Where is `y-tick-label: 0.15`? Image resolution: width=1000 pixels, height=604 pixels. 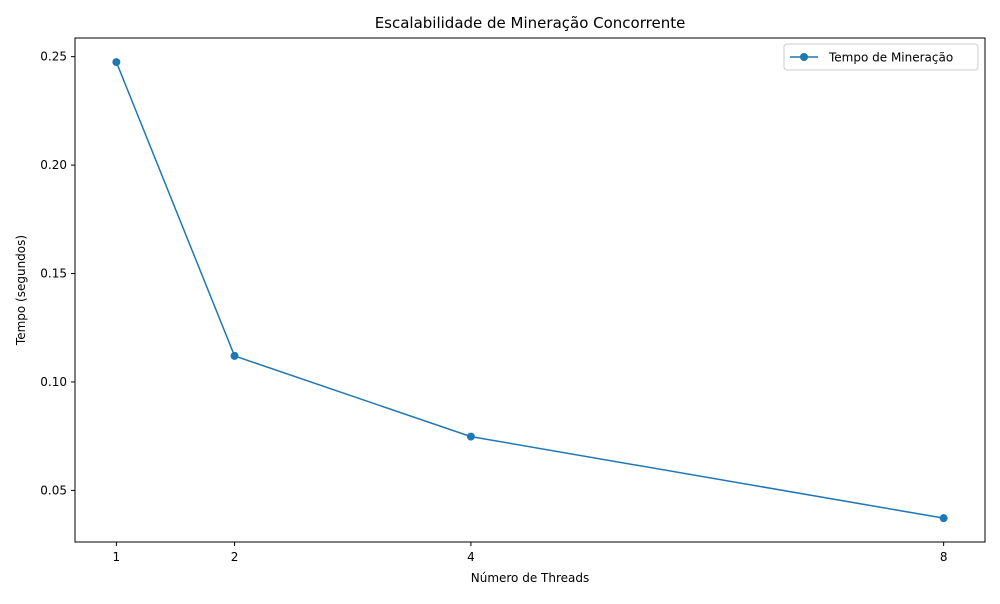
y-tick-label: 0.15 is located at coordinates (53, 274).